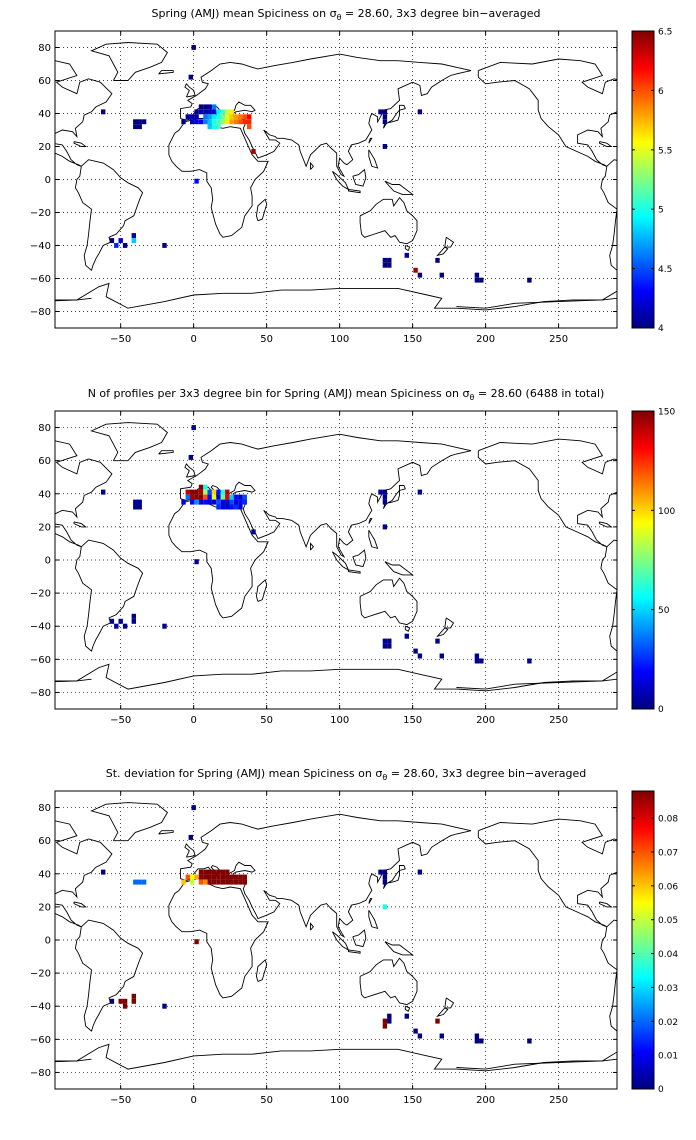 The height and width of the screenshot is (1140, 696). Describe the element at coordinates (558, 720) in the screenshot. I see `x-tick-label: 250` at that location.